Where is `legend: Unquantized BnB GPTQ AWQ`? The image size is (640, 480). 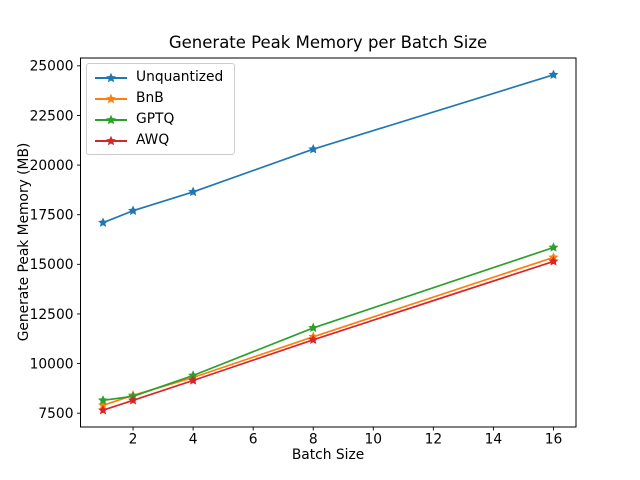 legend: Unquantized BnB GPTQ AWQ is located at coordinates (161, 109).